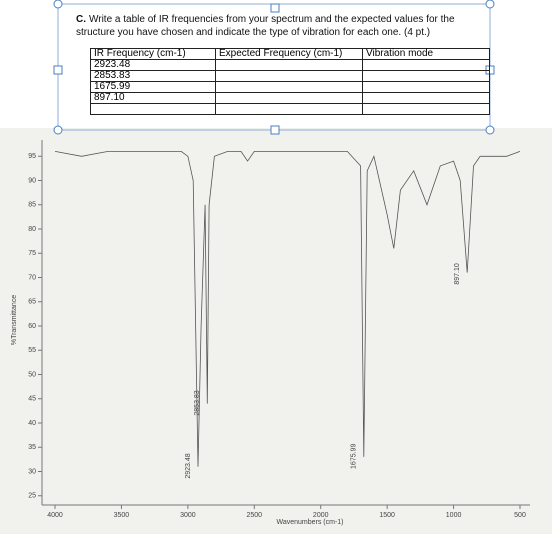 The image size is (552, 534). What do you see at coordinates (153, 54) in the screenshot?
I see `header-cell: IR Frequency (cm-1)` at bounding box center [153, 54].